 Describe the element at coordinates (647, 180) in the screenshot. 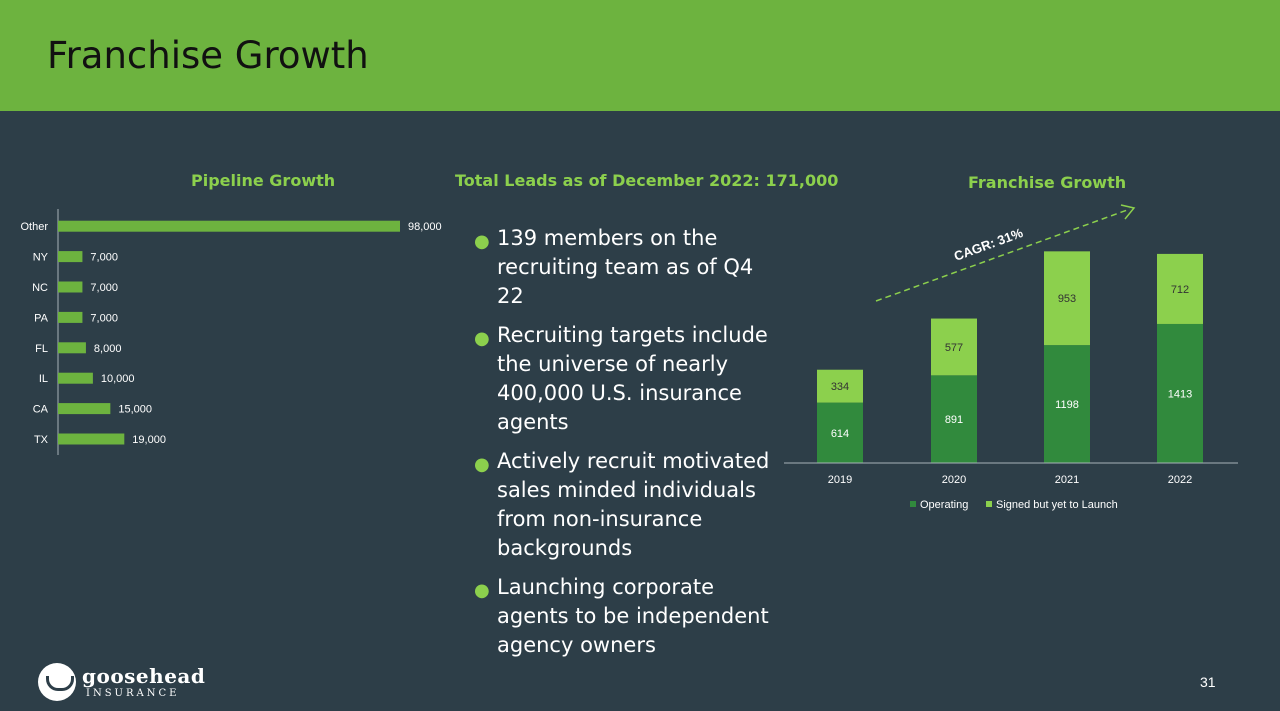

I see `total-leads-title: Total Leads as of December 2022: 171,000` at that location.